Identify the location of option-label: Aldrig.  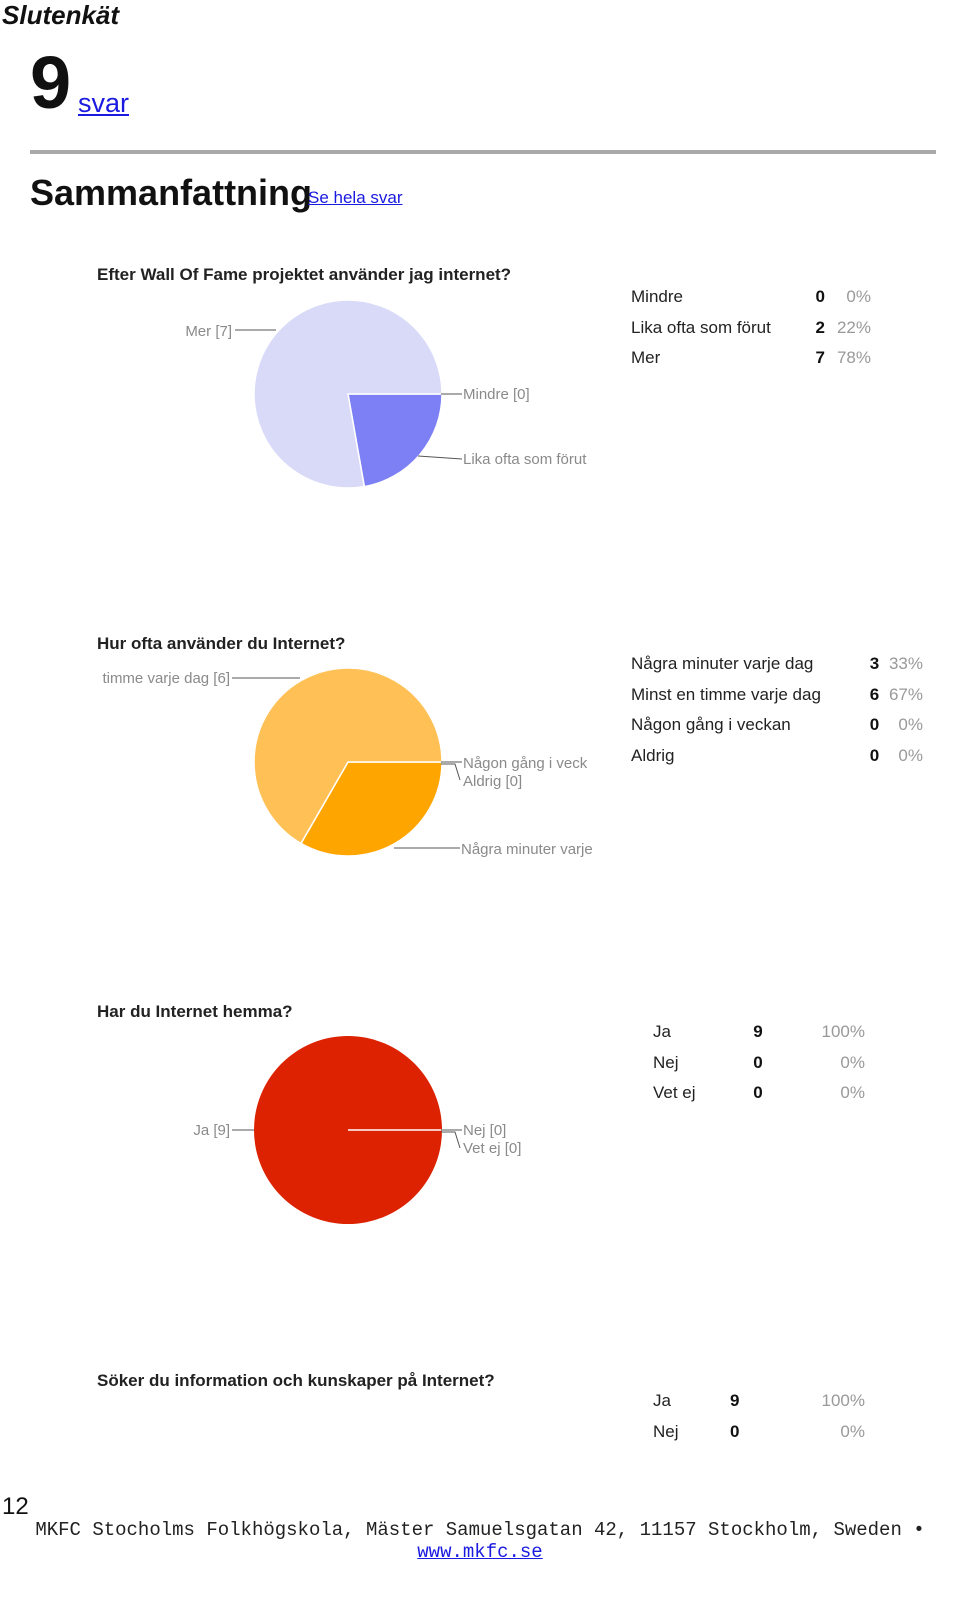
(653, 755).